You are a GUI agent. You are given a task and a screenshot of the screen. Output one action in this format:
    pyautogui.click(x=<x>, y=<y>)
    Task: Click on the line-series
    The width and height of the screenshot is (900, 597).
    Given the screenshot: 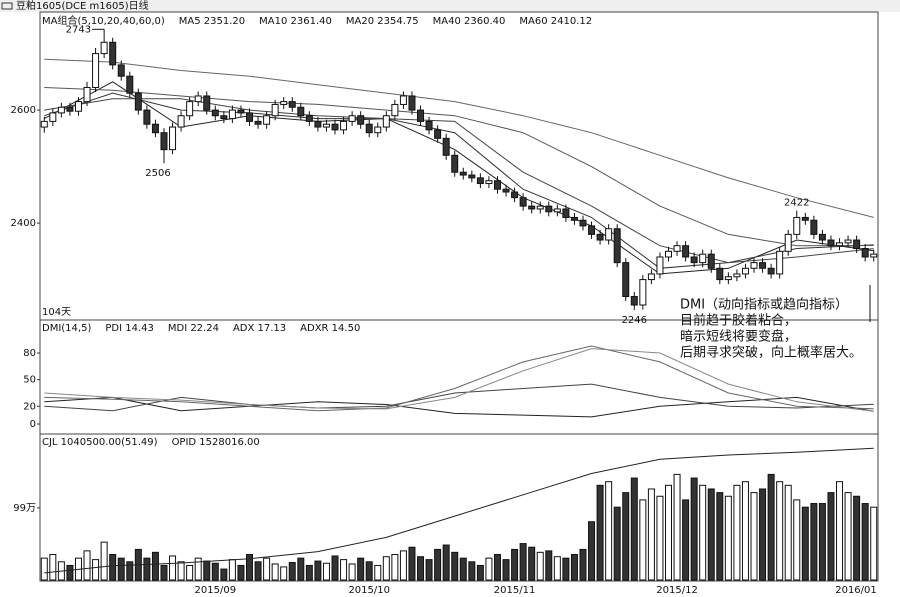 What is the action you would take?
    pyautogui.click(x=459, y=407)
    